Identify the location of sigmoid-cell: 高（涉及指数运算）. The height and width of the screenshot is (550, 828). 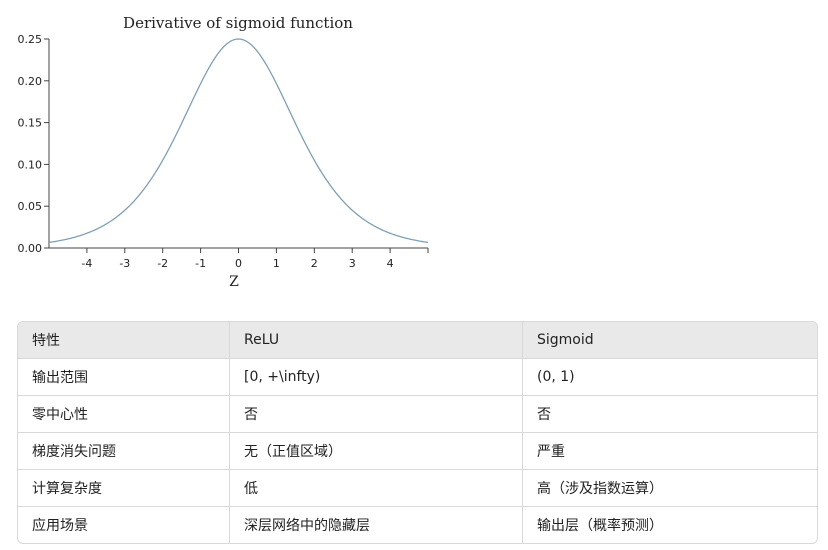
(670, 488).